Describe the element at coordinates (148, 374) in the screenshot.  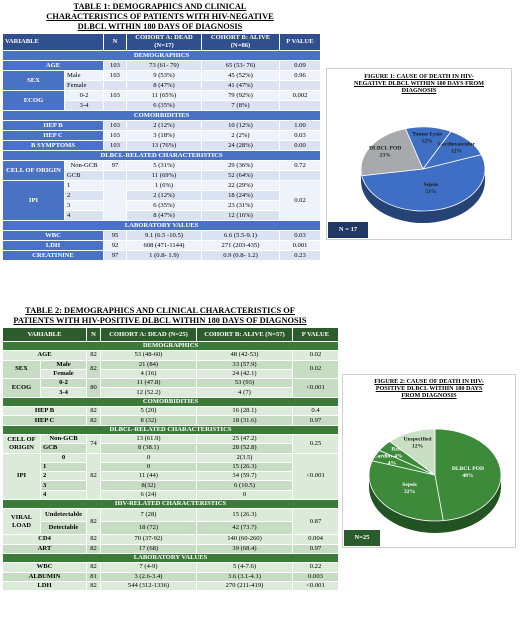
I see `t2-female-a: 4 (16)` at that location.